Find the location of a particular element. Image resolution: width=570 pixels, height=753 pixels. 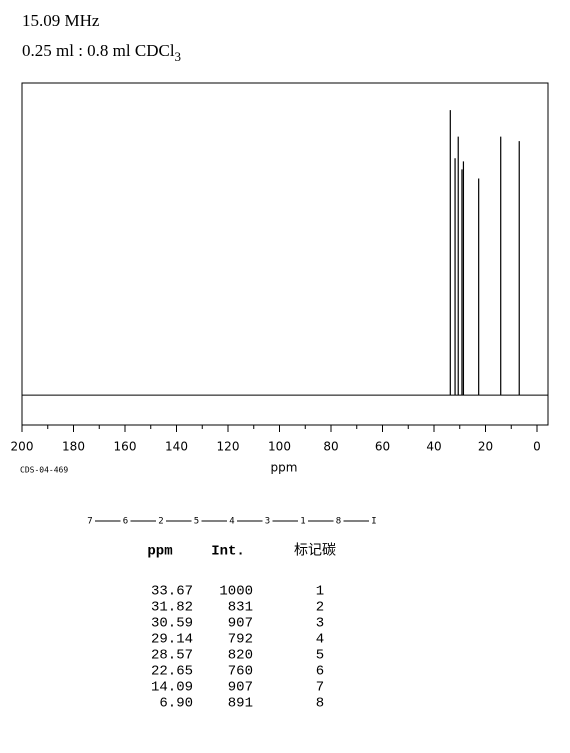

x-tick-label: 40 is located at coordinates (433, 447).